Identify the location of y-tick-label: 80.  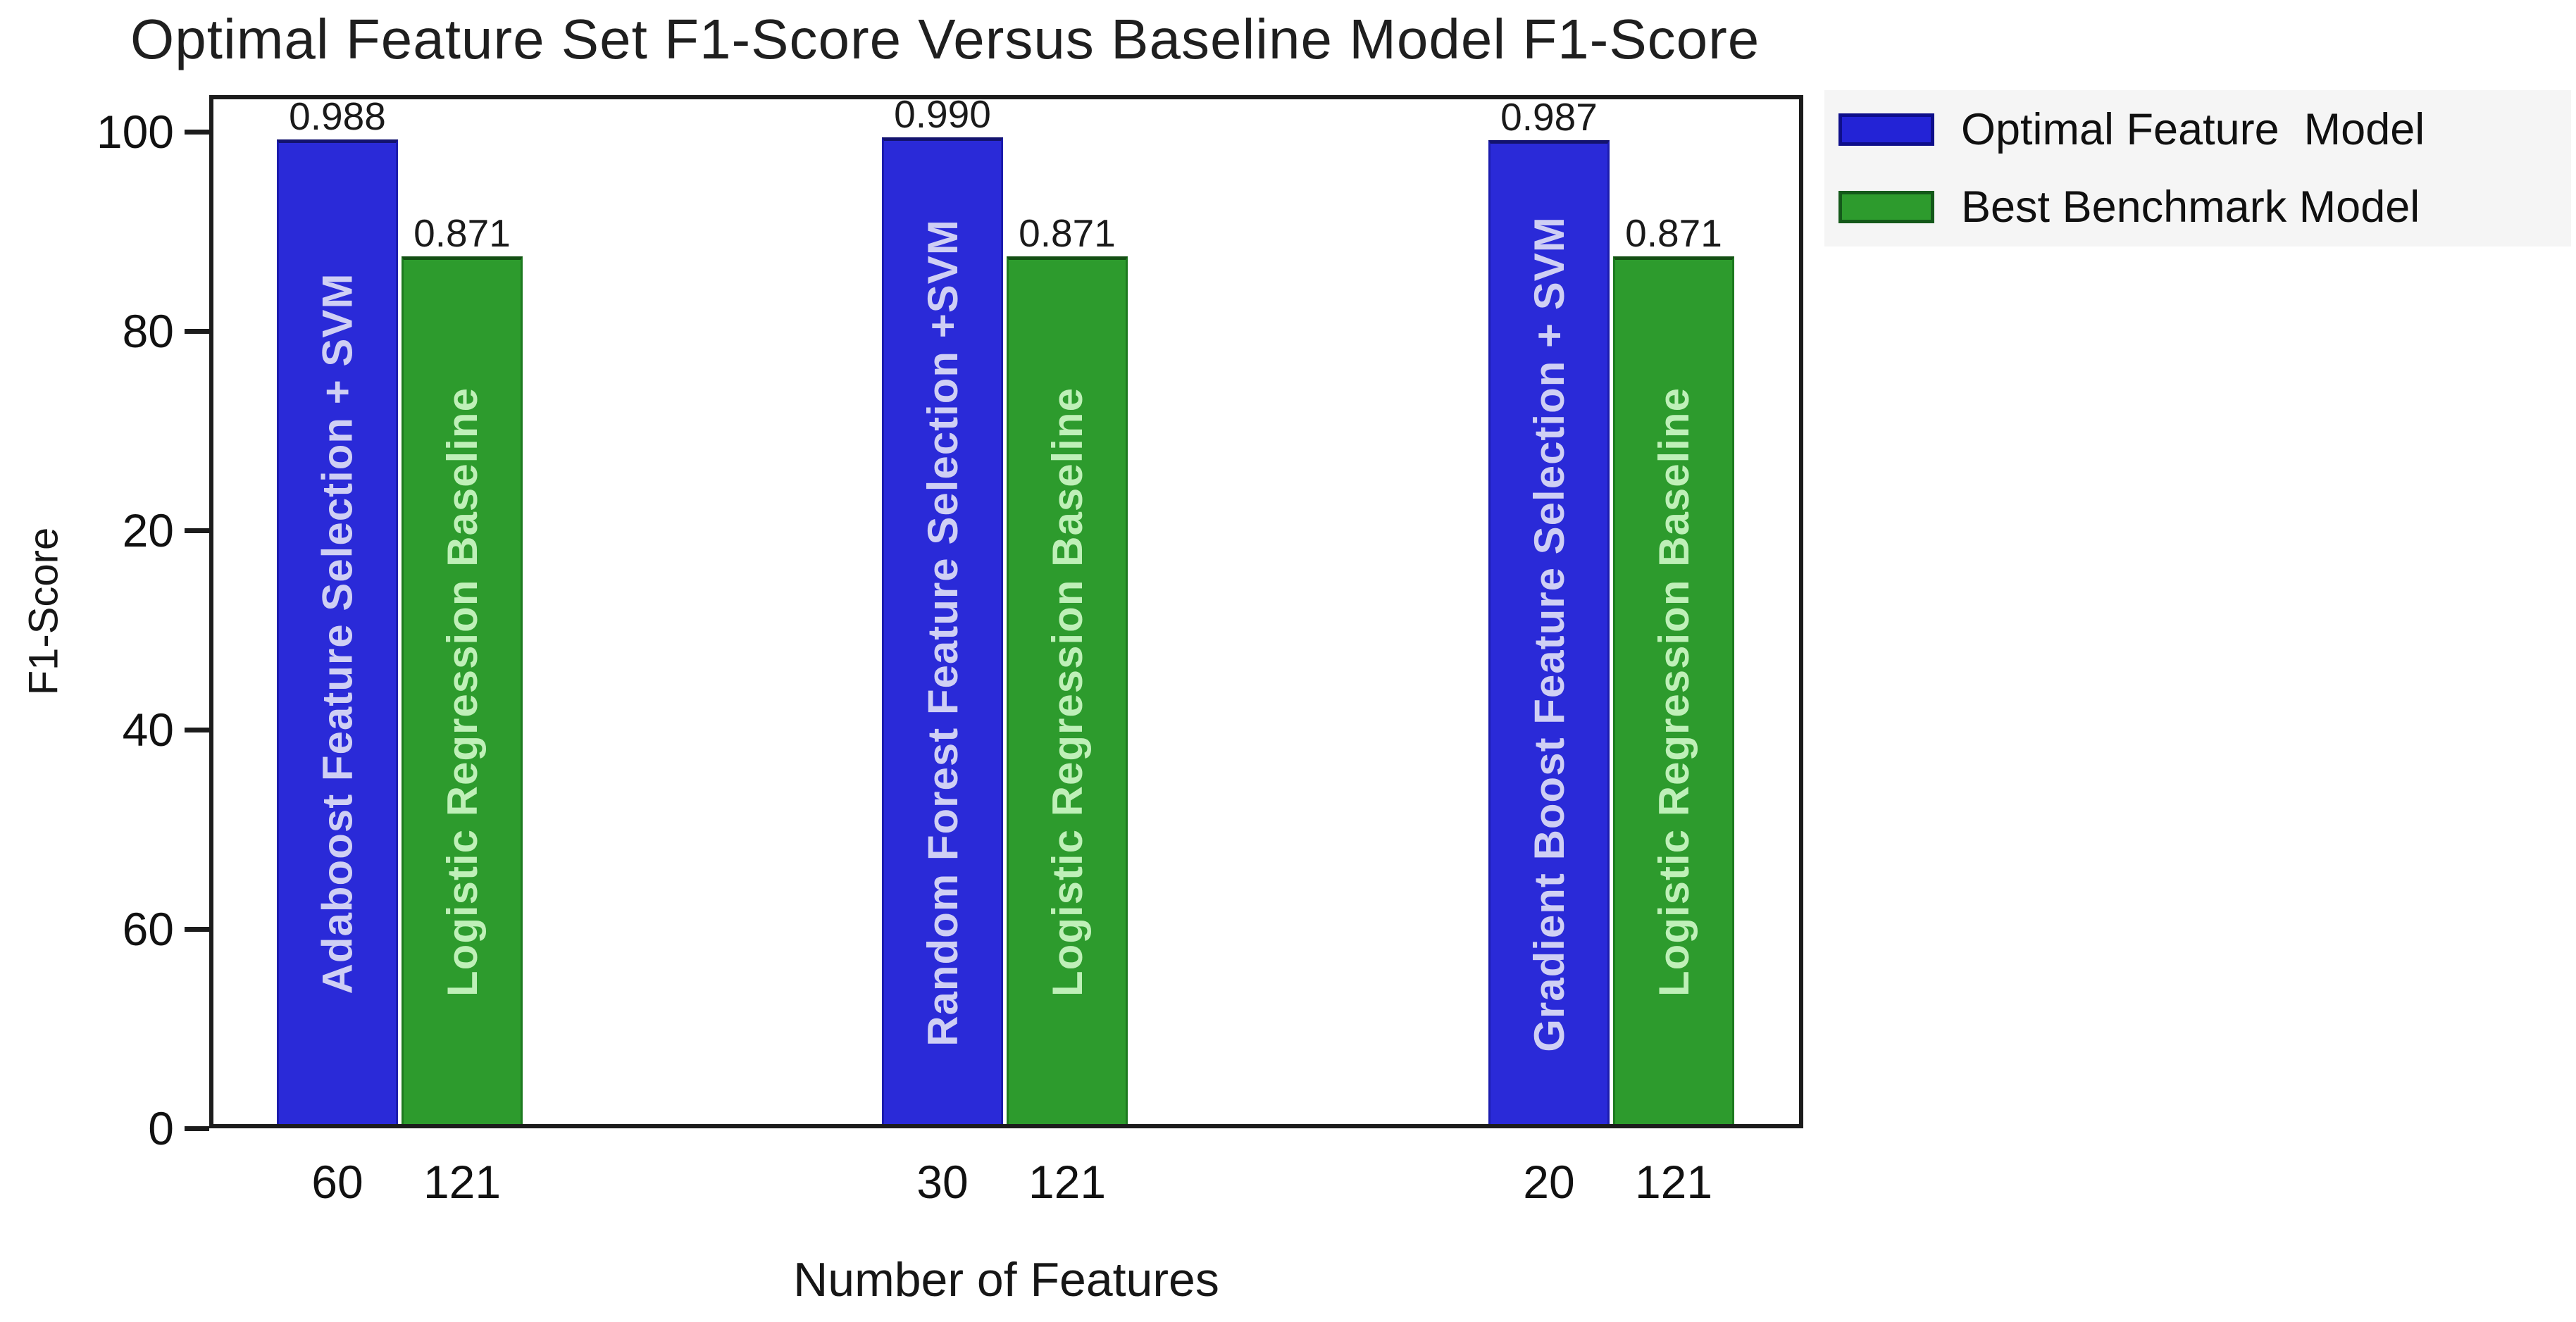
(148, 331).